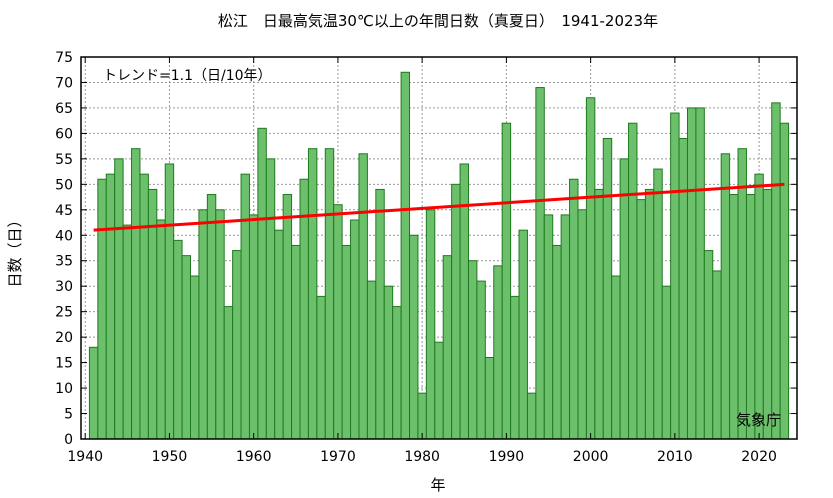 The image size is (833, 498). I want to click on y-tick-label: 60, so click(64, 134).